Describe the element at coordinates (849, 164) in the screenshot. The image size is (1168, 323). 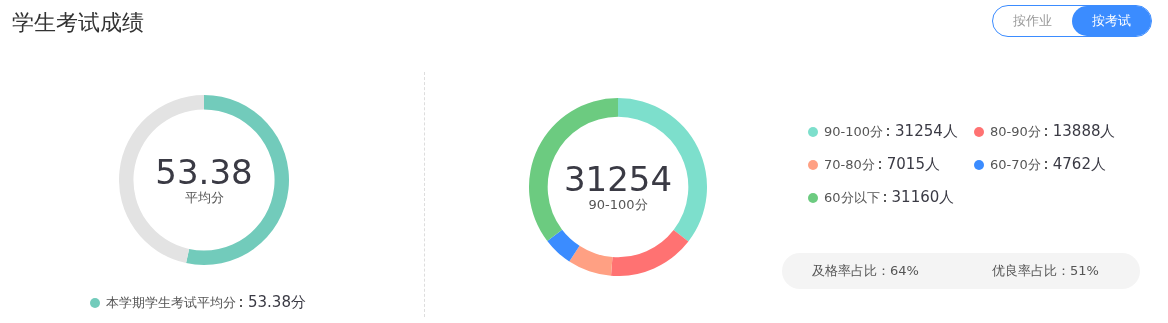
I see `legend-label: 70-80分` at that location.